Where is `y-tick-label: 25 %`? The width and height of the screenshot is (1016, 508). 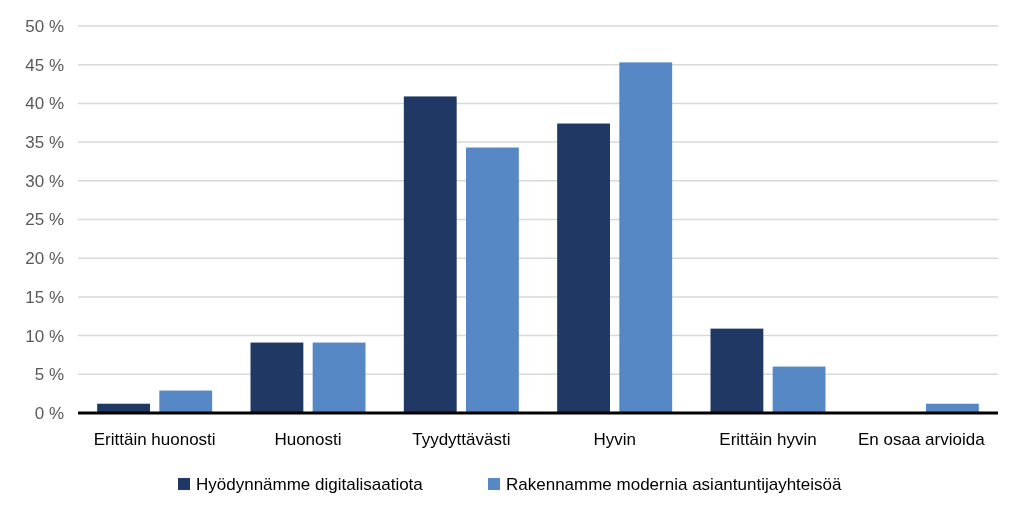
y-tick-label: 25 % is located at coordinates (44, 220).